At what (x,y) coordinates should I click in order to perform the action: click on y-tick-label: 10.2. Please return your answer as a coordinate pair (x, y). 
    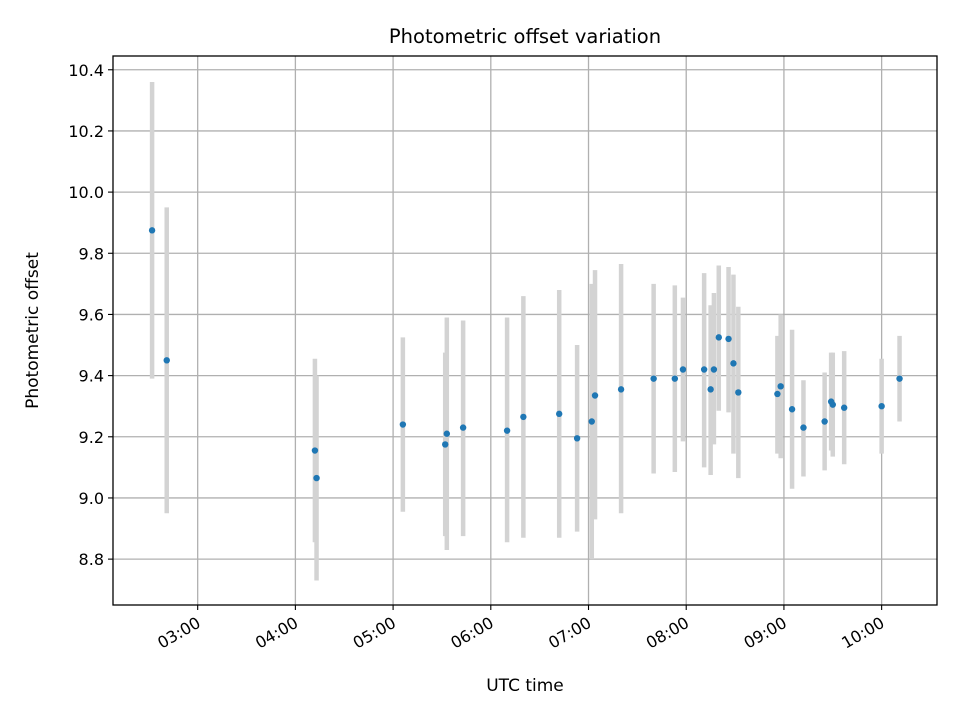
    Looking at the image, I should click on (86, 131).